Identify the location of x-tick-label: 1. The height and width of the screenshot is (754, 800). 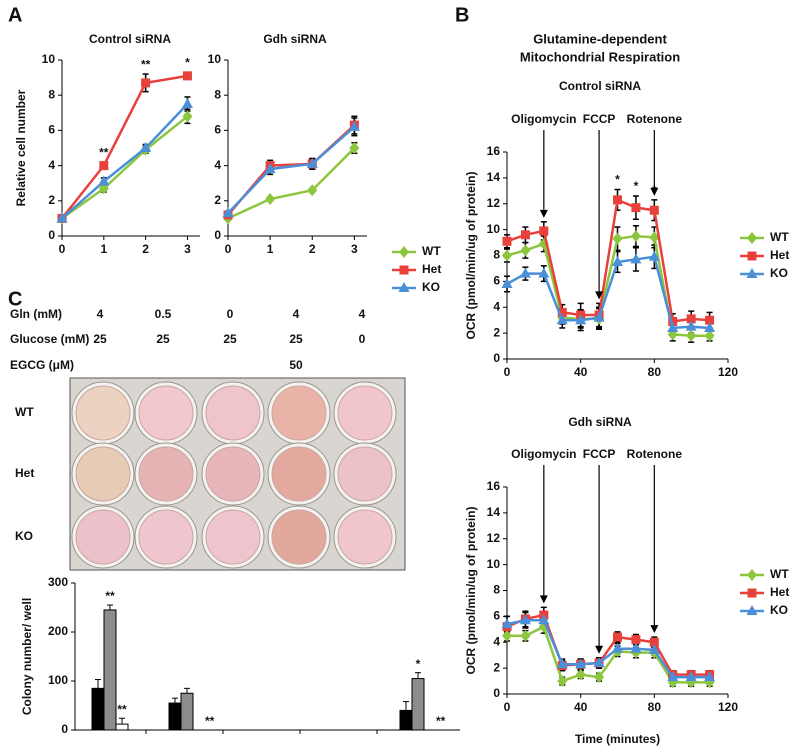
(270, 249).